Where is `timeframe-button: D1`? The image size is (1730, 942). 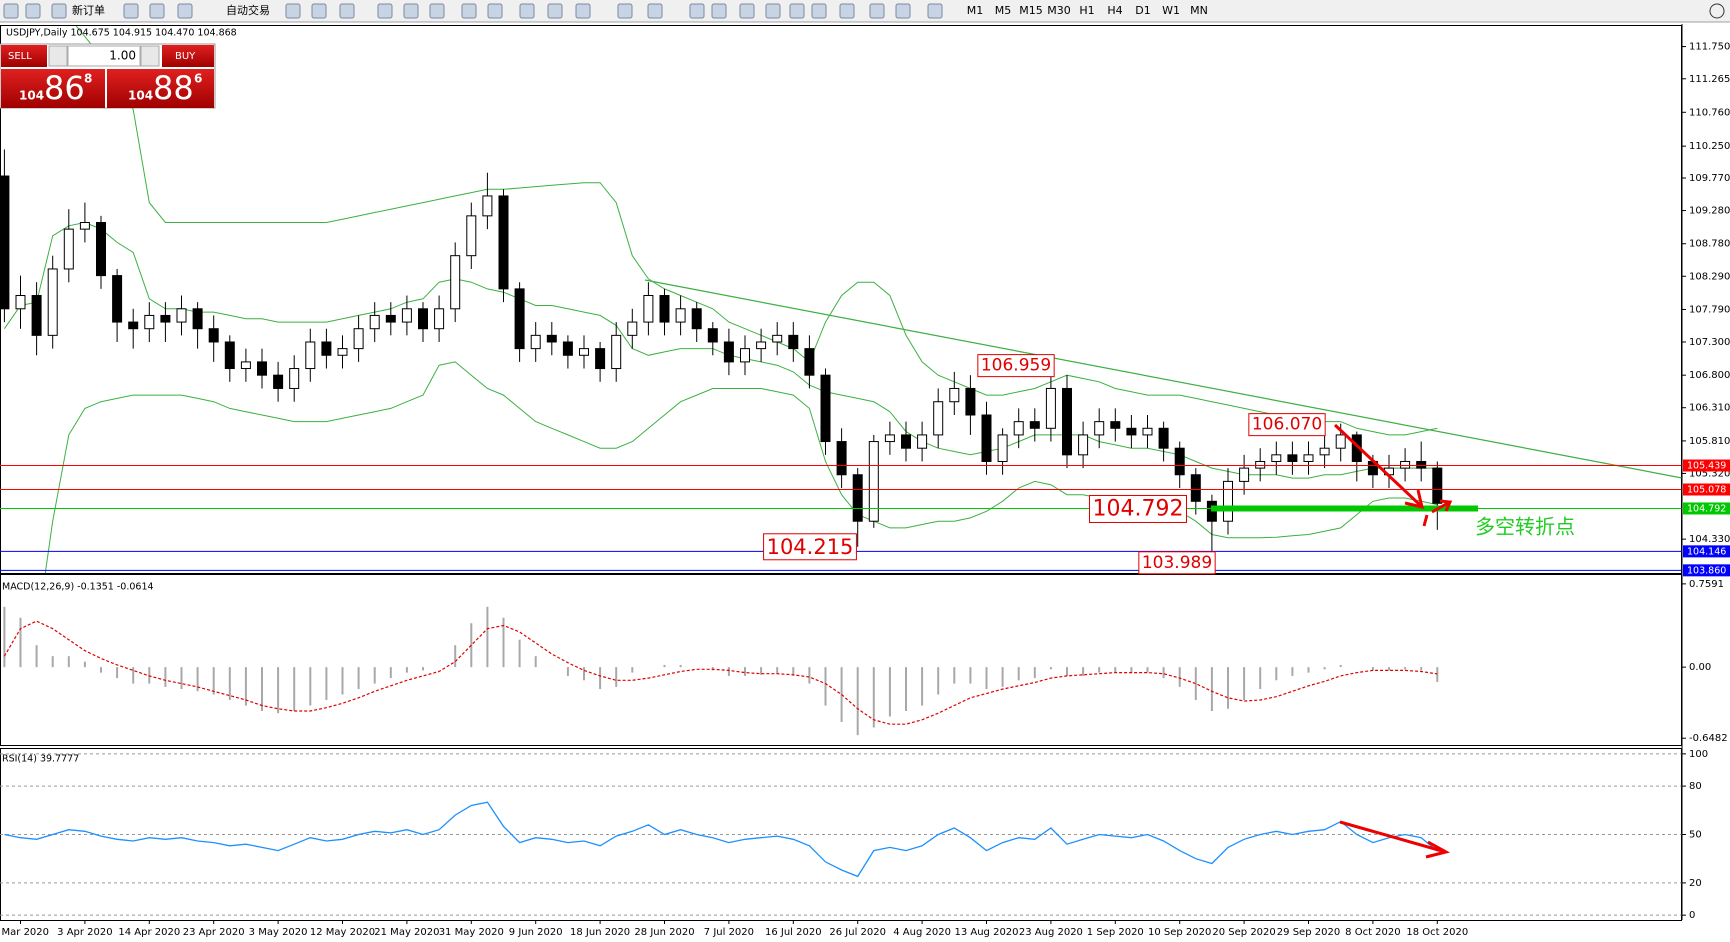
timeframe-button: D1 is located at coordinates (1142, 10).